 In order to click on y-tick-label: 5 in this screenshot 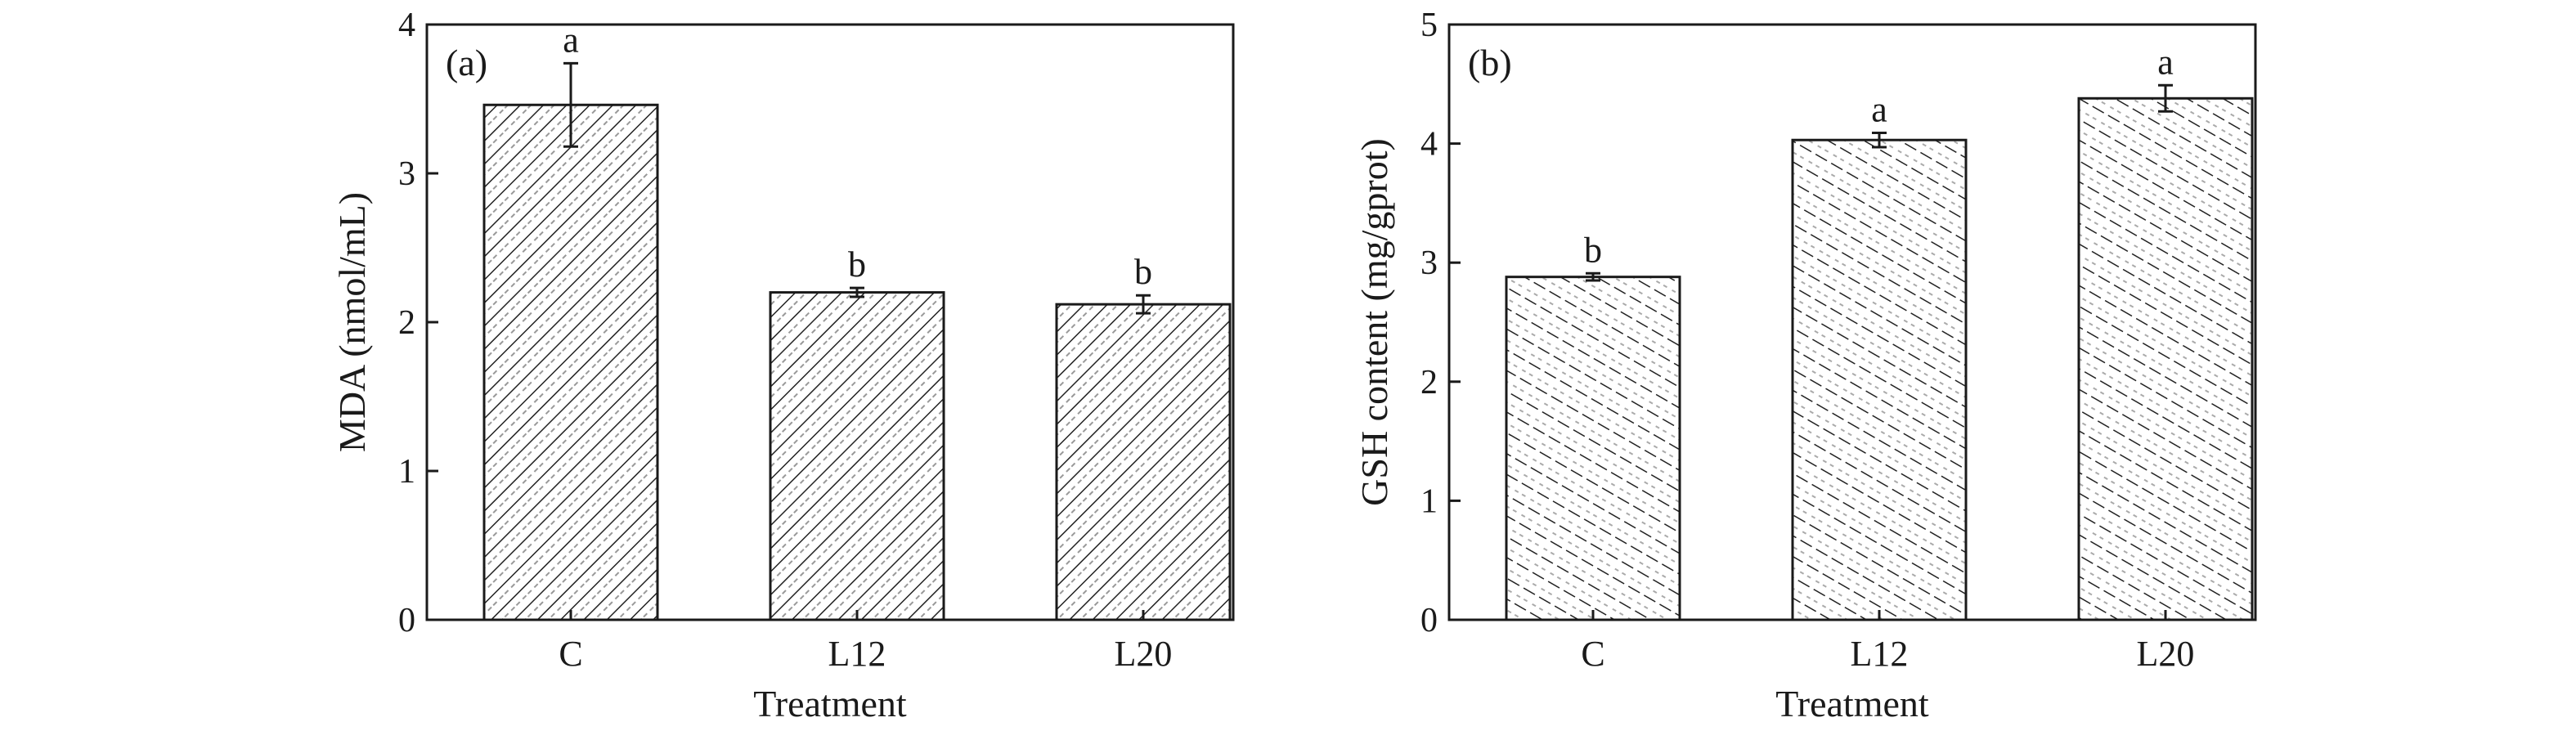, I will do `click(1429, 25)`.